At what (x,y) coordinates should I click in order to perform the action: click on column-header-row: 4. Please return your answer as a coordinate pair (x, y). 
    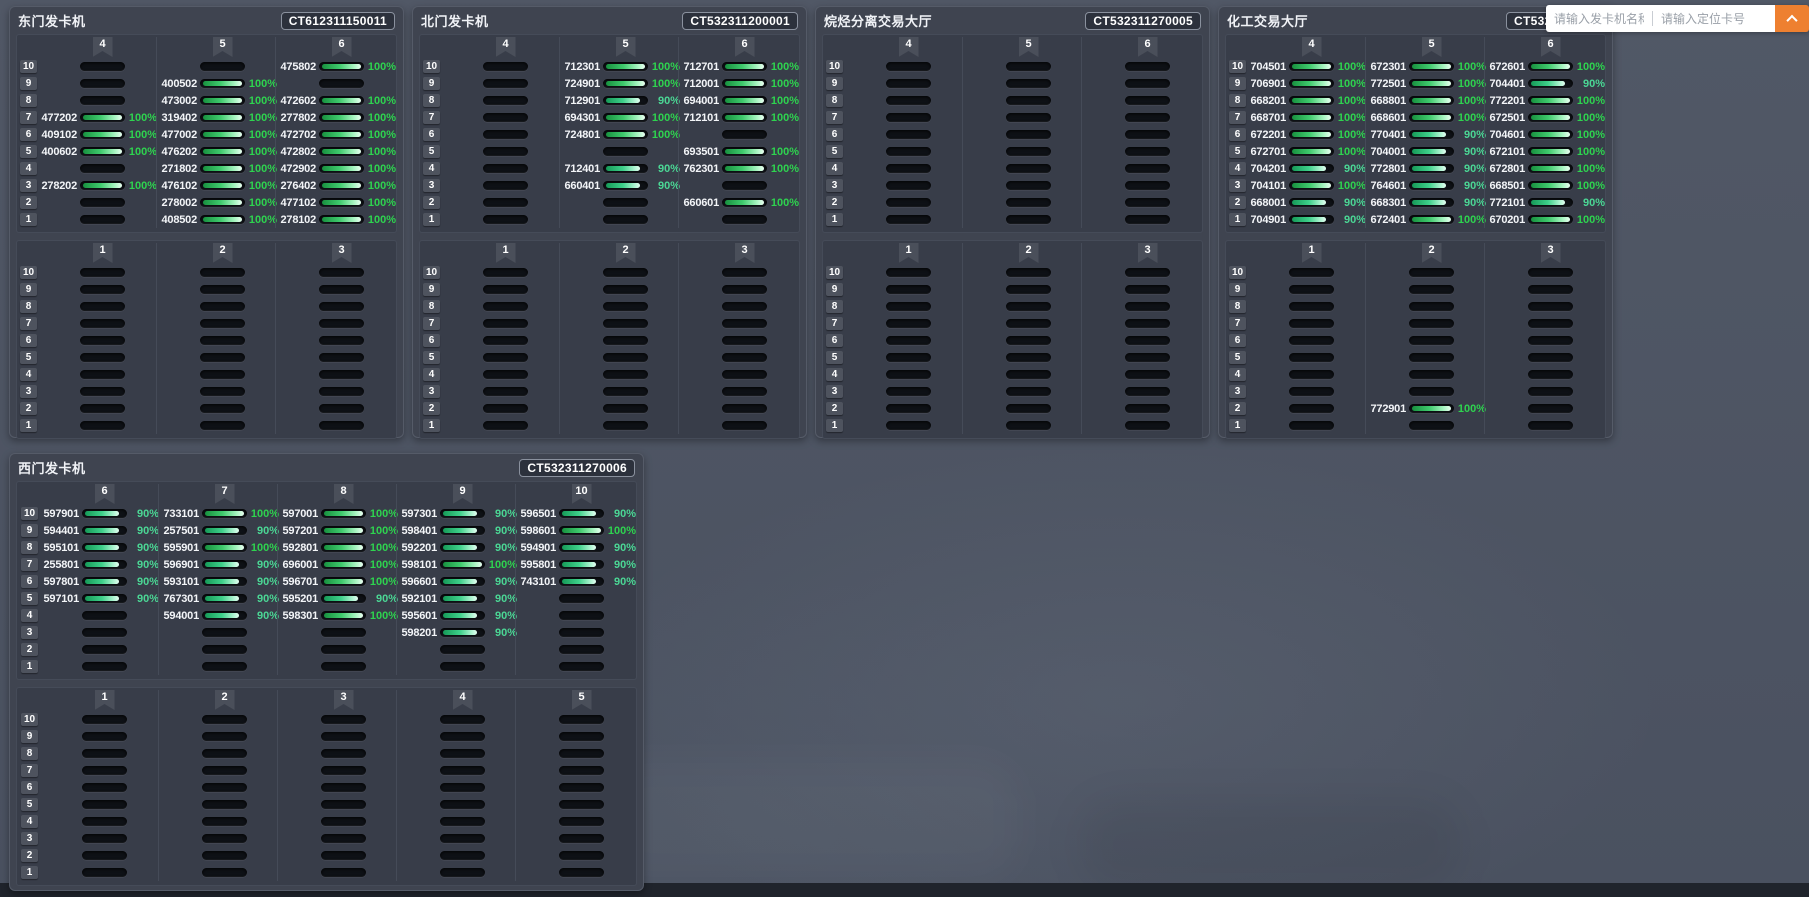
    Looking at the image, I should click on (499, 47).